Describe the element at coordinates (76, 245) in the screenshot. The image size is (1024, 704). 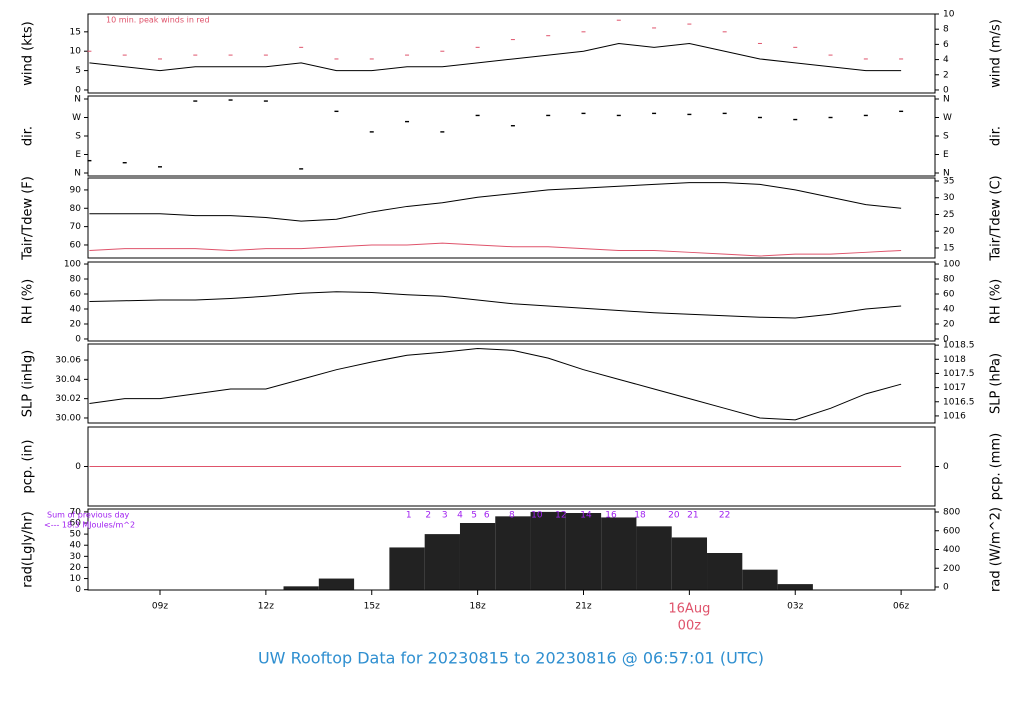
I see `y-tick-label: 60` at that location.